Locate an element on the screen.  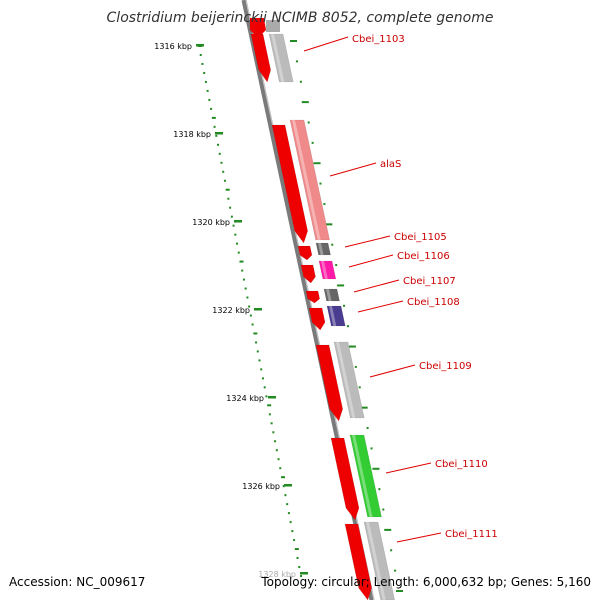
scale-tick-label: 1326 kbp is located at coordinates (261, 486).